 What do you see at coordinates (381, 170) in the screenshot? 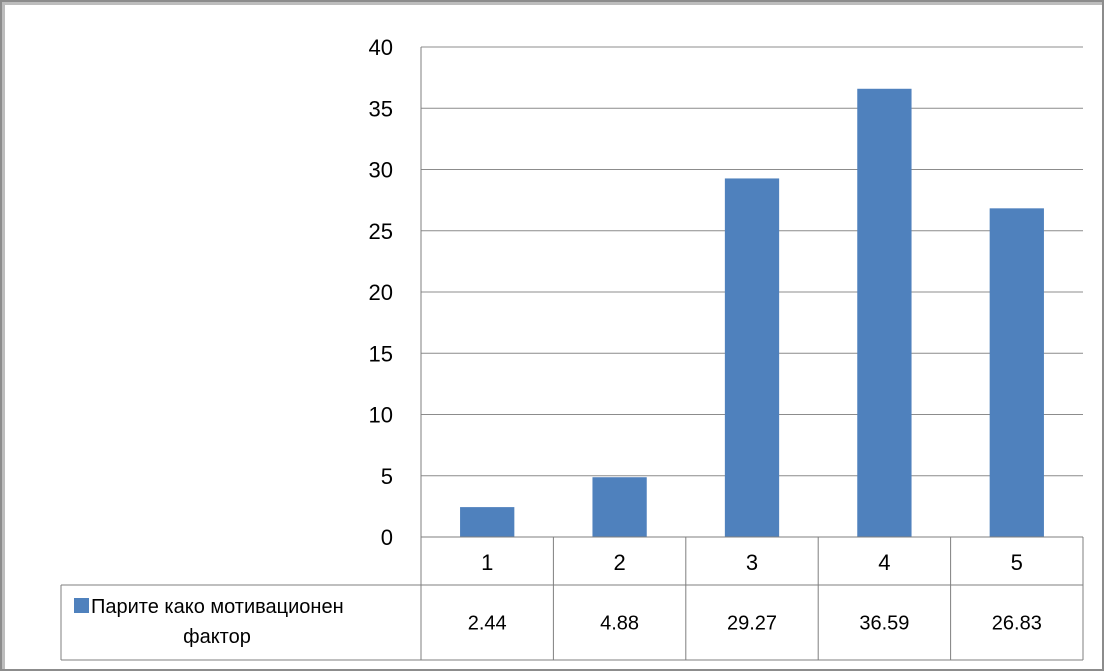
I see `y-tick-label: 30` at bounding box center [381, 170].